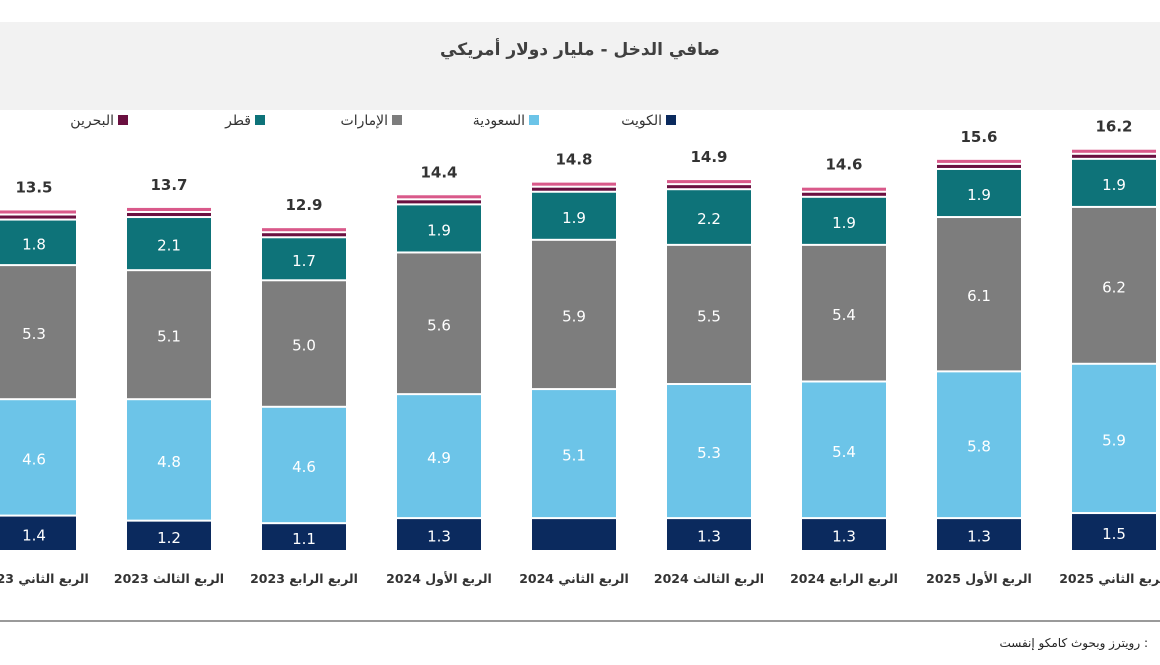 This screenshot has width=1160, height=665. Describe the element at coordinates (34, 459) in the screenshot. I see `data-label-1-0: 4.6` at that location.